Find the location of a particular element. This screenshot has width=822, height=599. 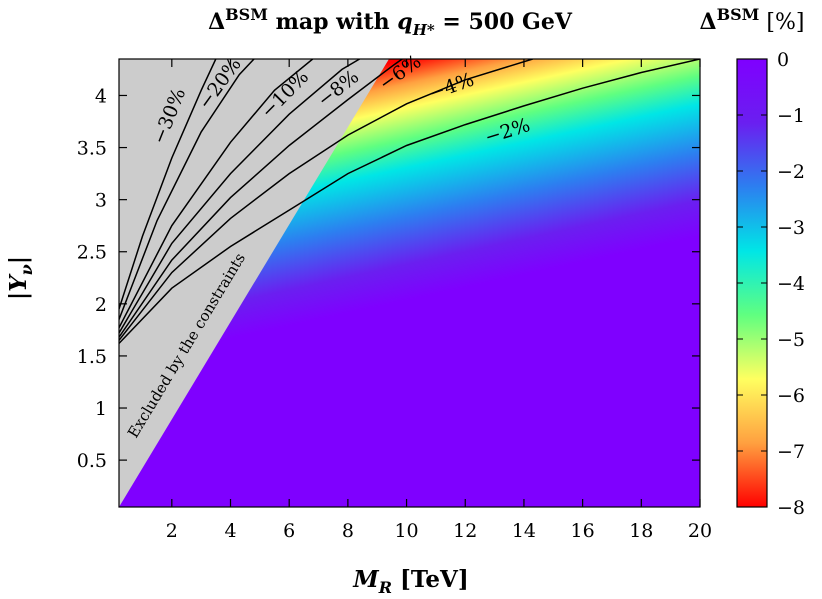

colorbar-tick-label: −1 is located at coordinates (791, 116).